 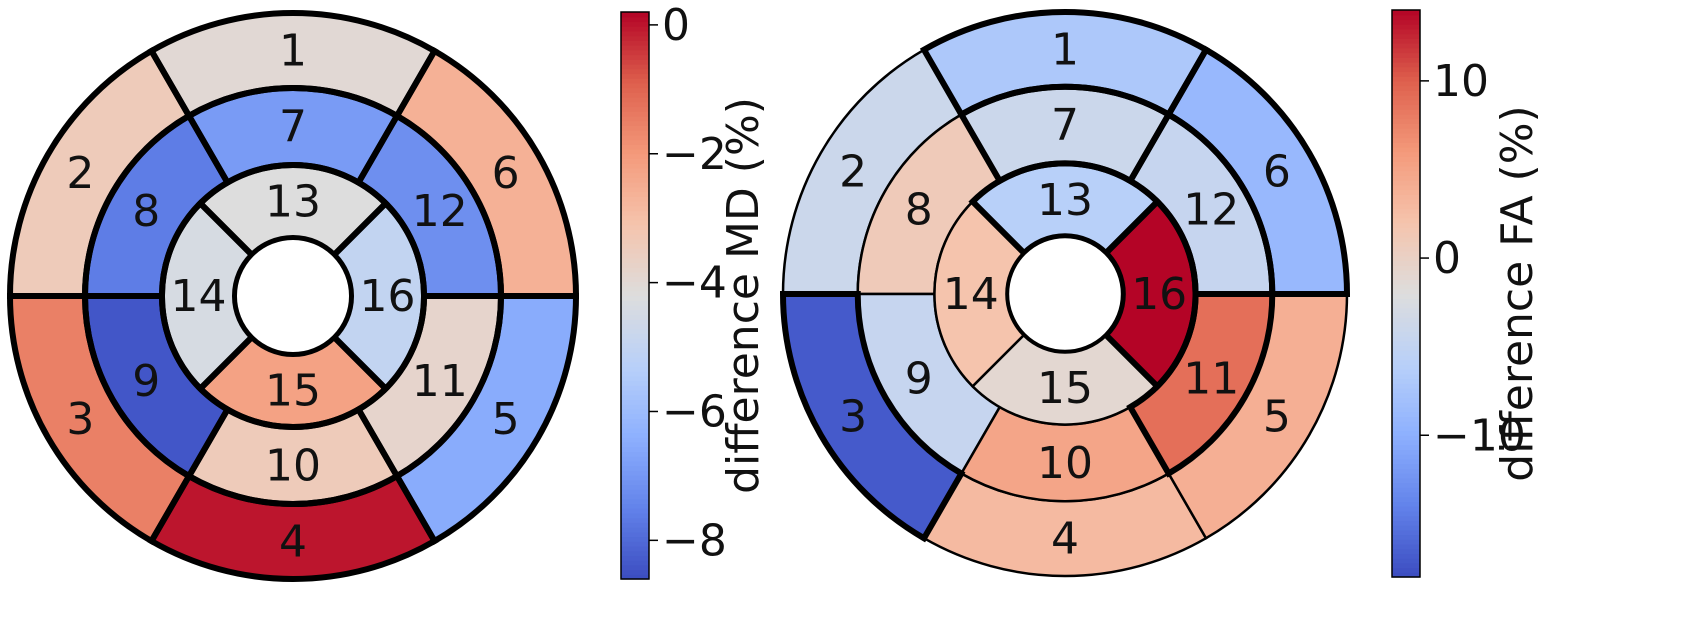 I want to click on segment-label-14: 14, so click(x=971, y=294).